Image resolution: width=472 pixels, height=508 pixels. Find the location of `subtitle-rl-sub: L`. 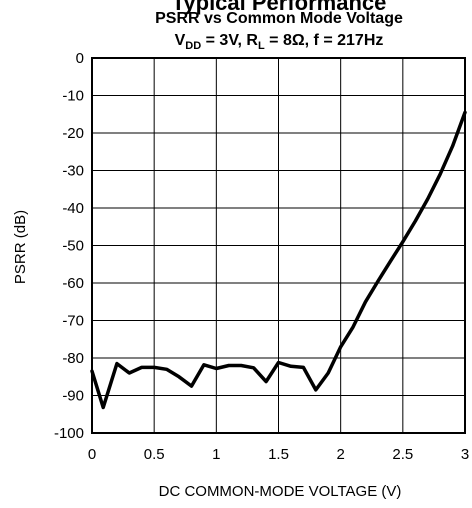

subtitle-rl-sub: L is located at coordinates (261, 46).